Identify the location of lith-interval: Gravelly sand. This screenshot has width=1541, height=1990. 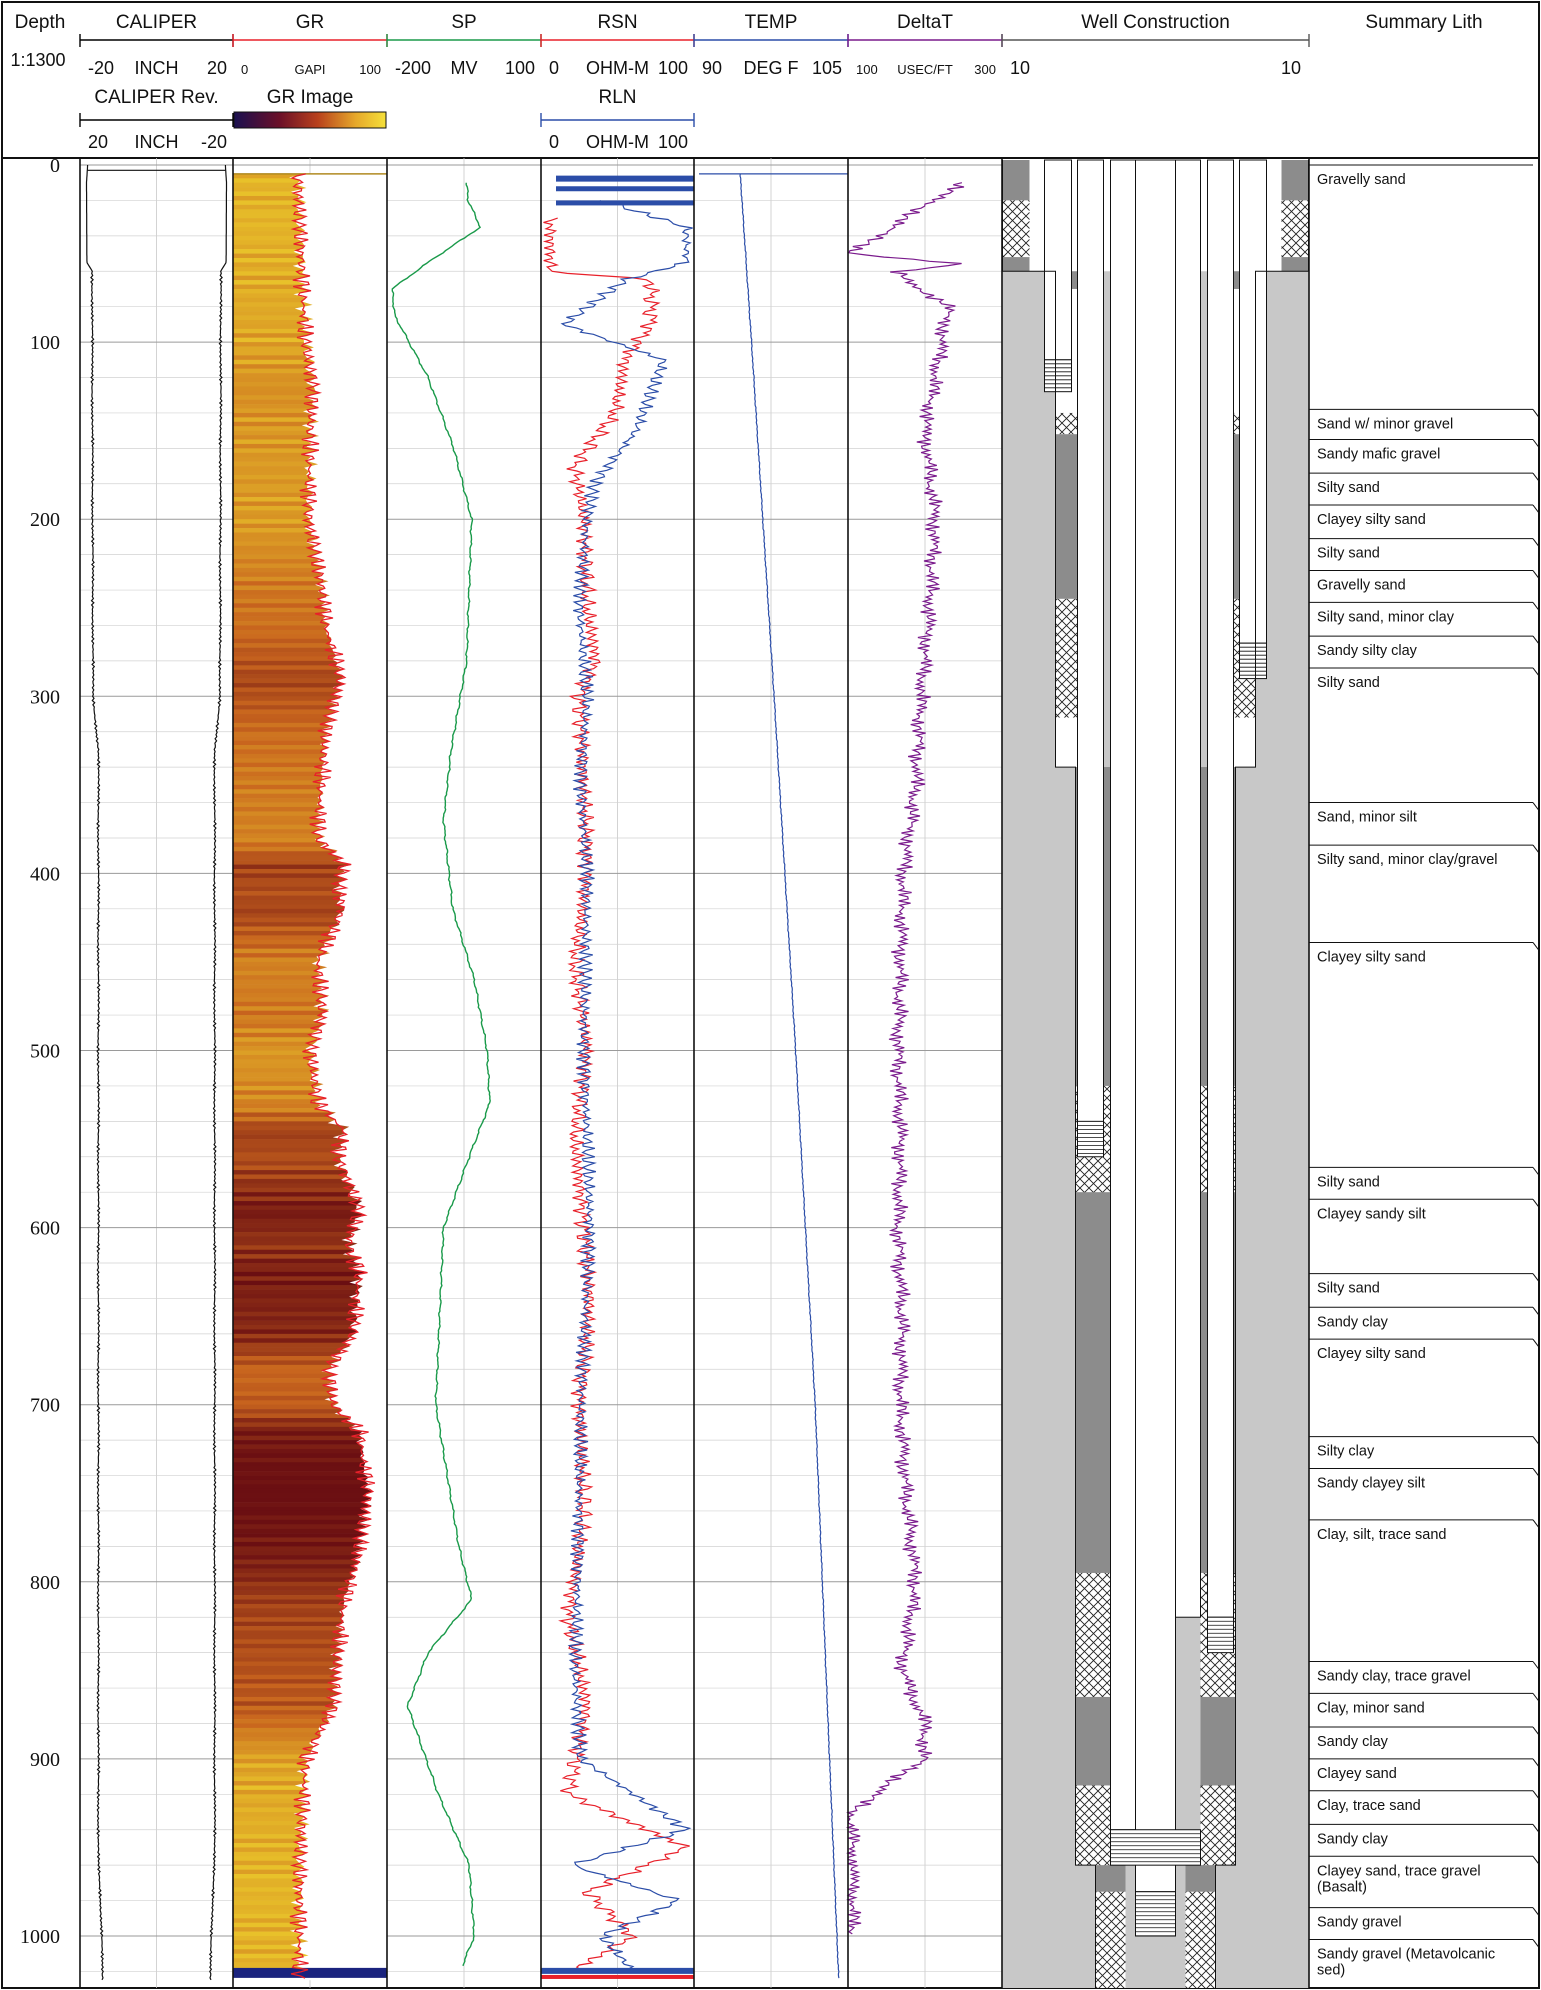
(1421, 176).